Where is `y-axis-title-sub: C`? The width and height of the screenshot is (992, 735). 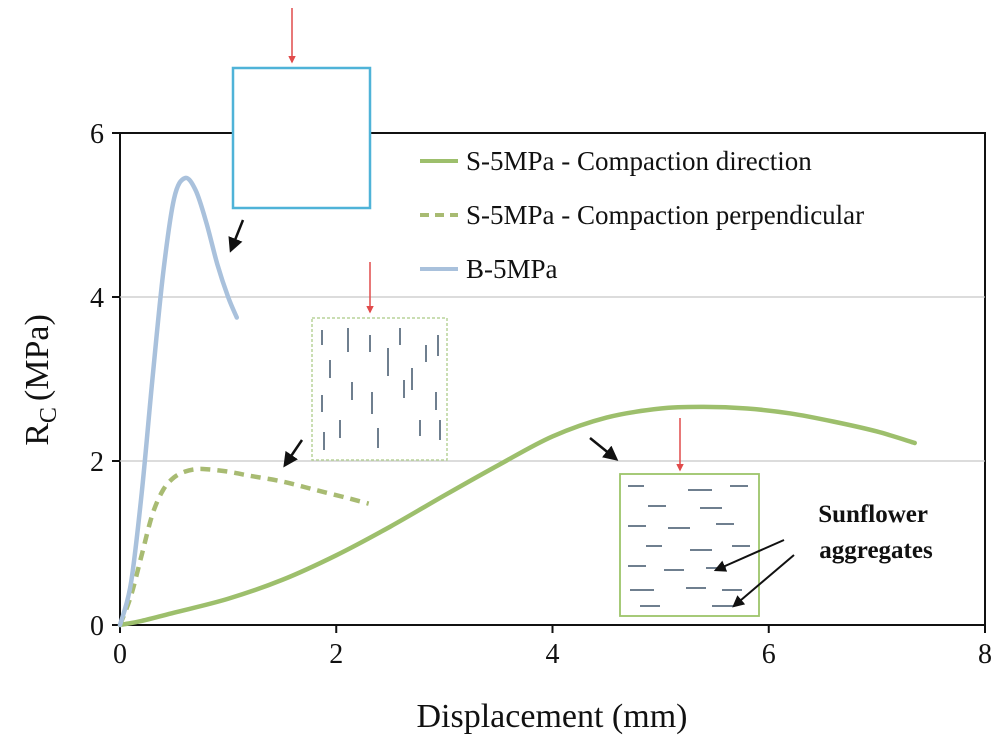 y-axis-title-sub: C is located at coordinates (49, 415).